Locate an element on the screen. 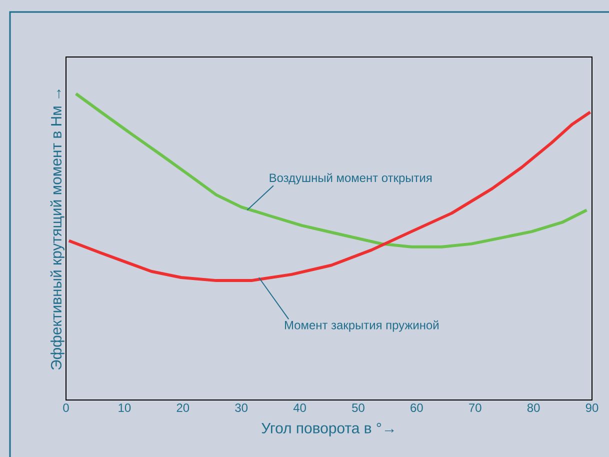 The width and height of the screenshot is (609, 457). x-tick-label: 10 is located at coordinates (124, 408).